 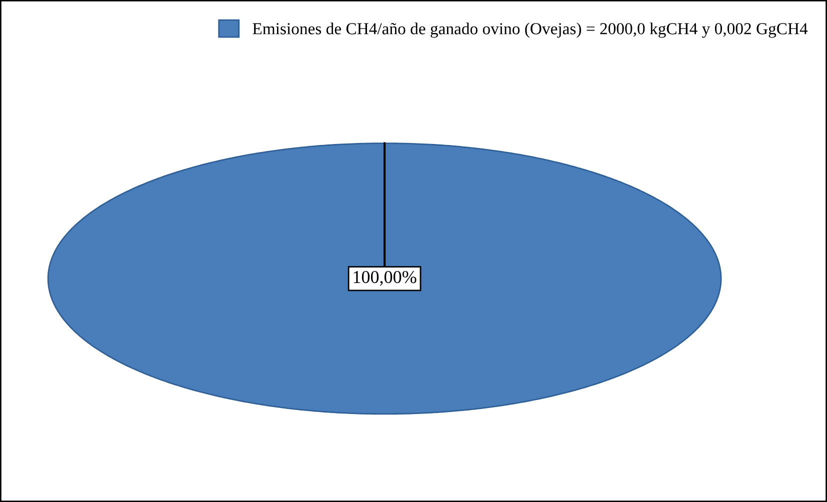 I want to click on legend-label: Emisiones de CH4/año de ganado ovino (Ovejas) = 2000,0 kgCH4 y 0,002 GgCH4, so click(x=530, y=30).